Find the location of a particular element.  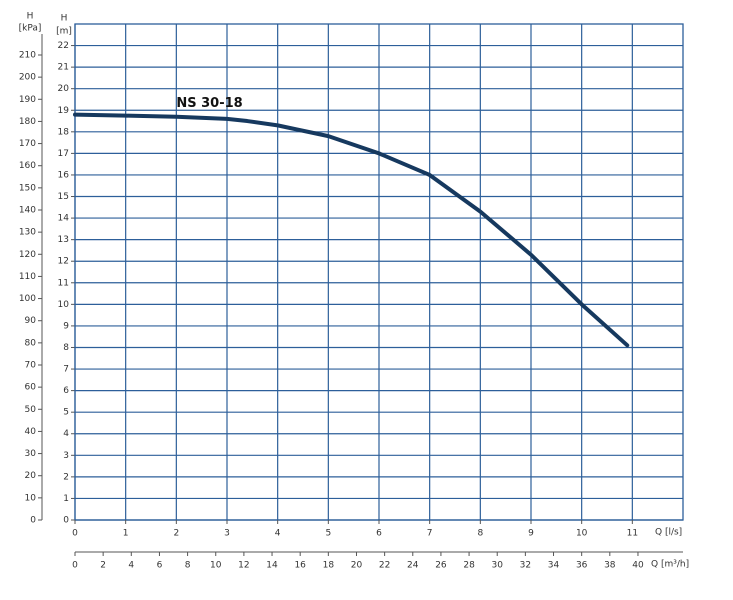

y-tick-label: 2 is located at coordinates (66, 477).